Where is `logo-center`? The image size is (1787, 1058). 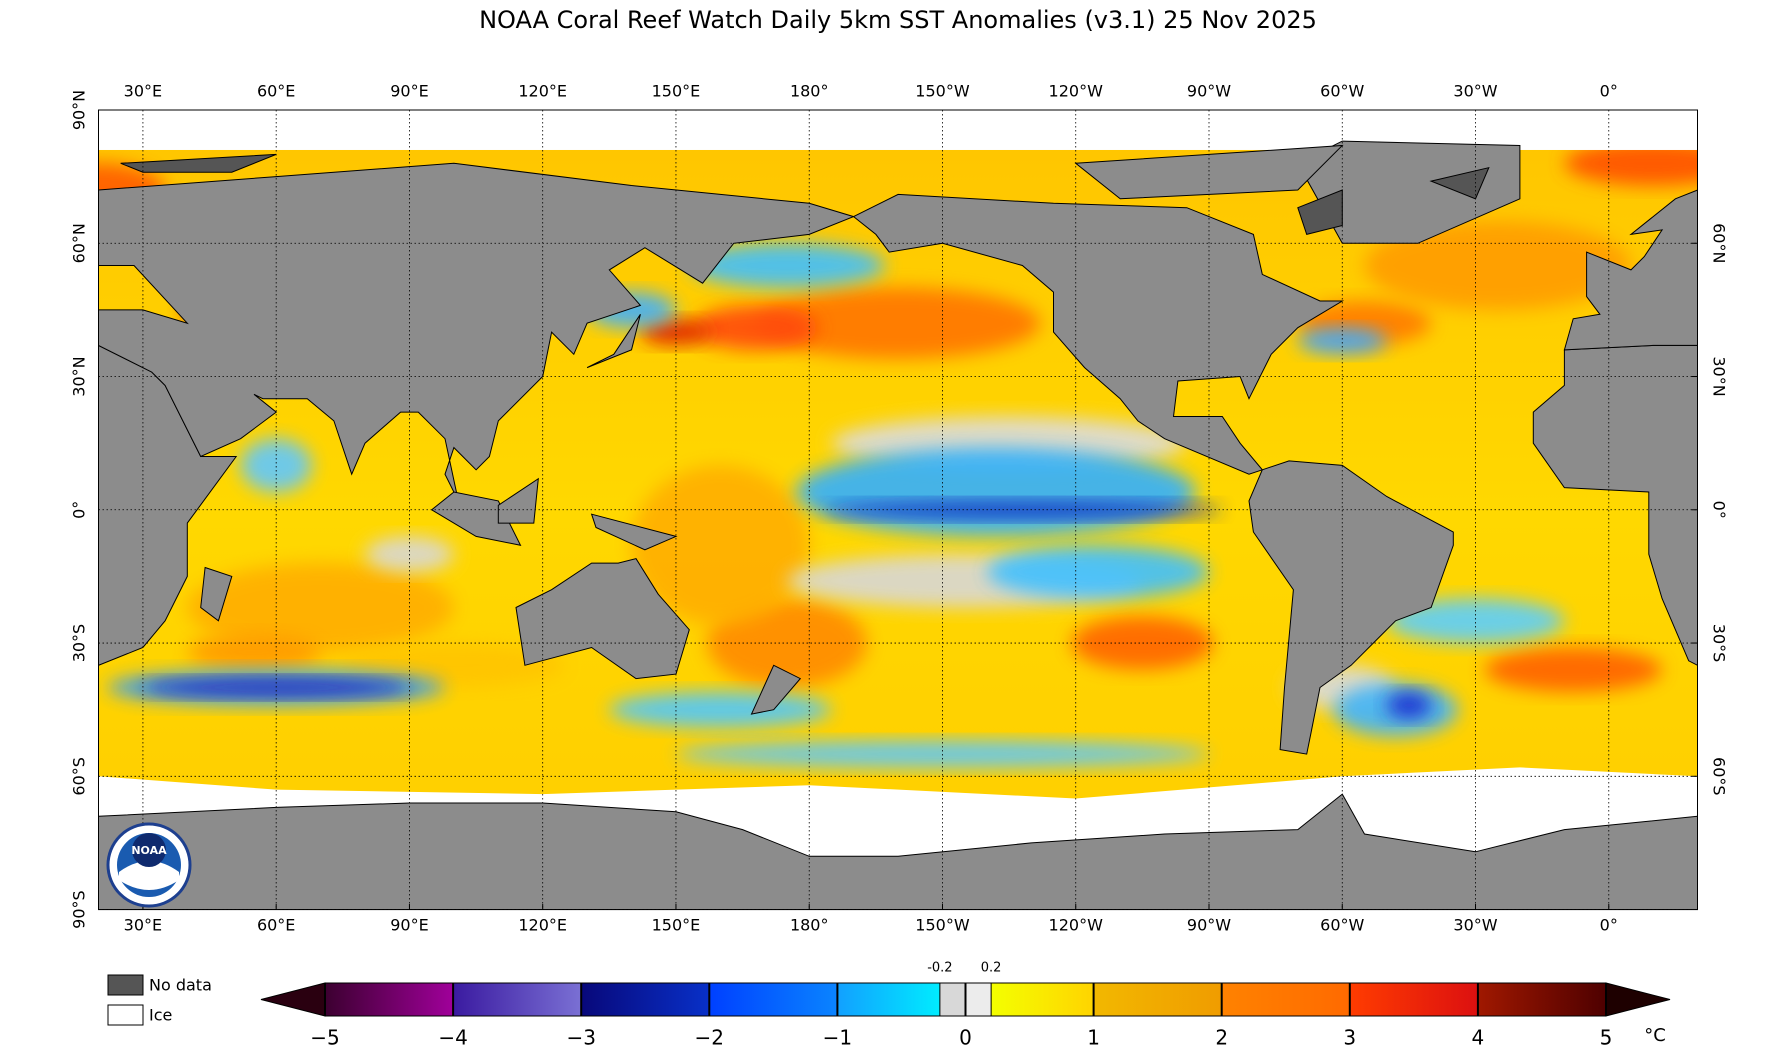 logo-center is located at coordinates (149, 850).